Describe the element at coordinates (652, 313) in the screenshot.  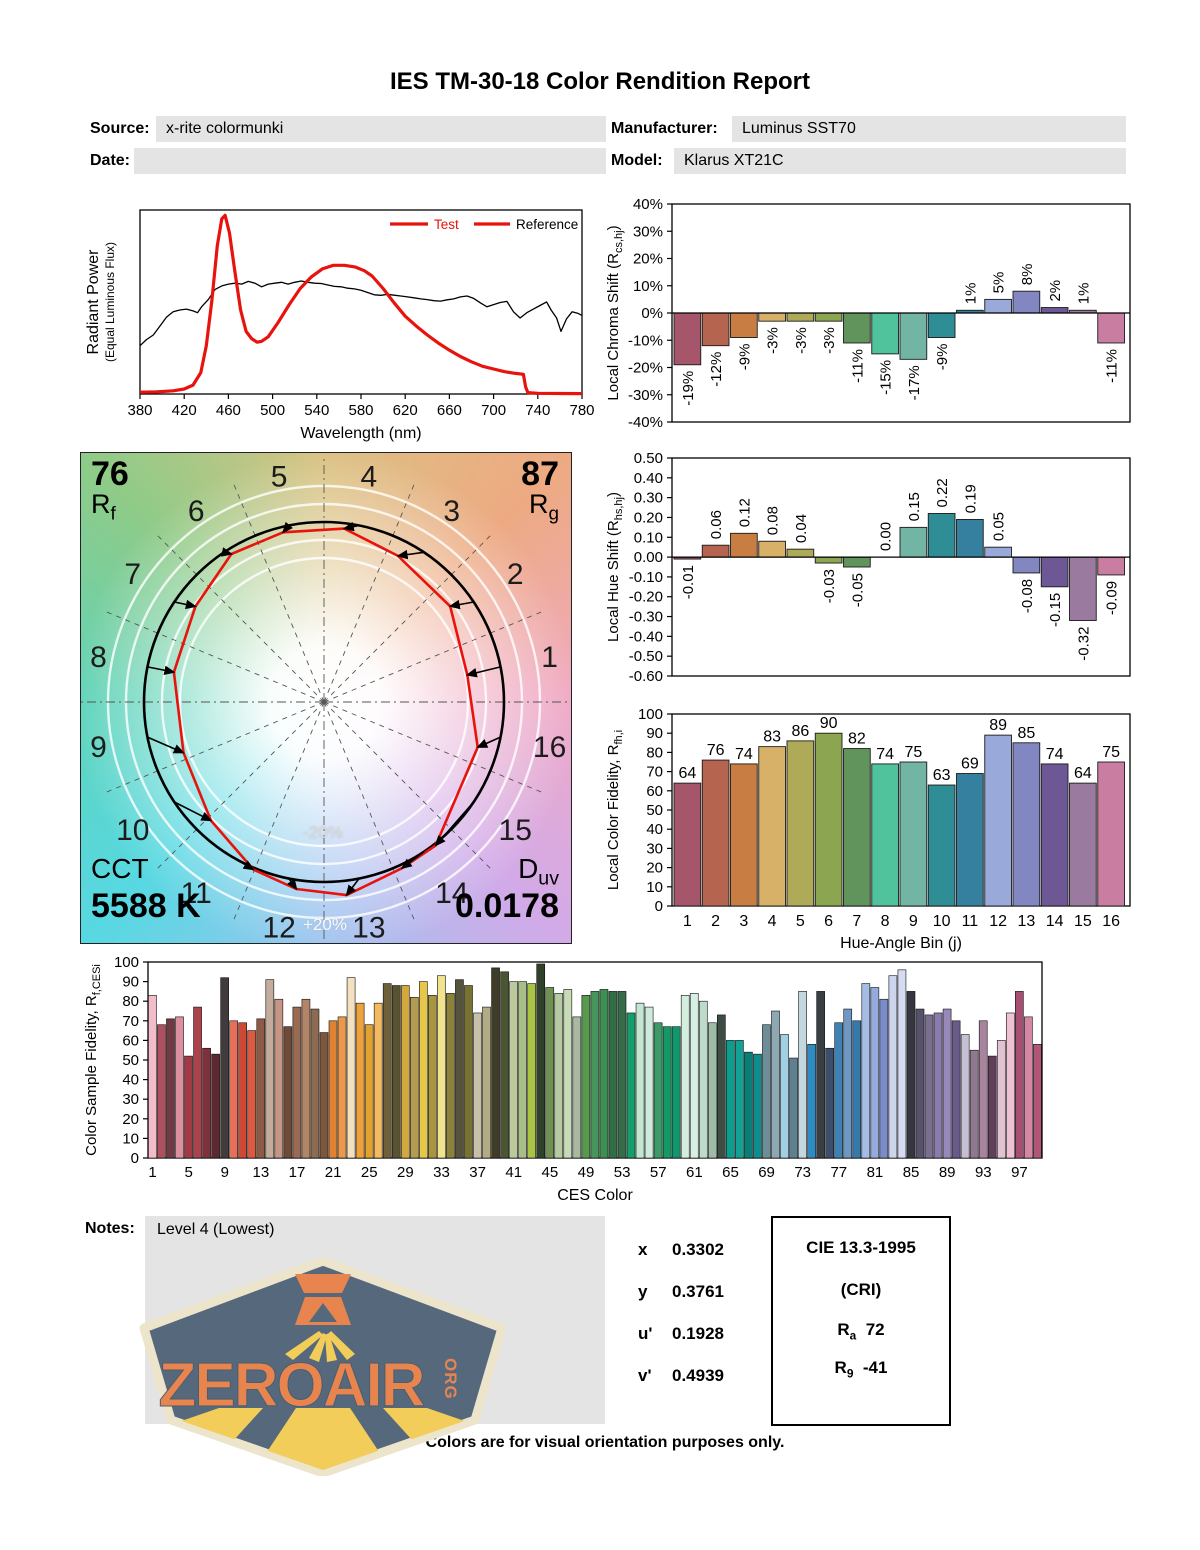
I see `svg-text: 0%` at that location.